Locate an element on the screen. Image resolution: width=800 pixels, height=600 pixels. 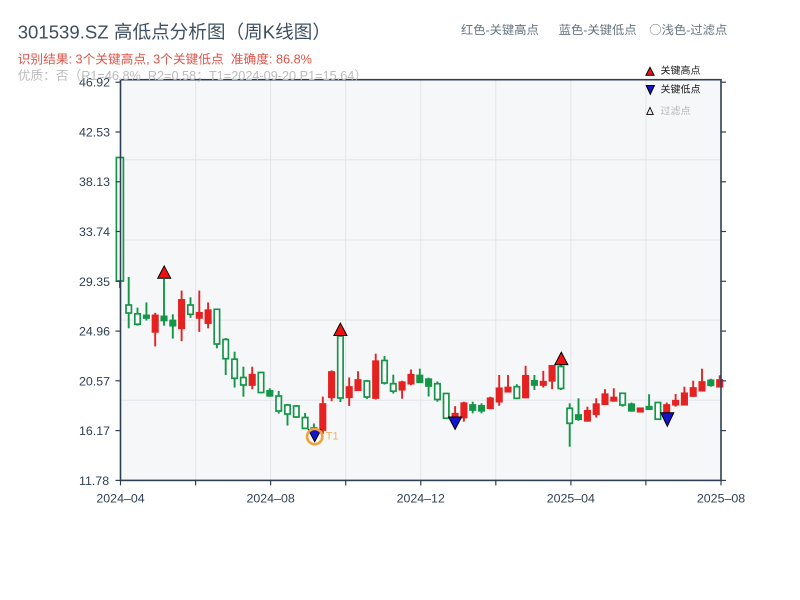
svg-text: 24.96 is located at coordinates (94, 332).